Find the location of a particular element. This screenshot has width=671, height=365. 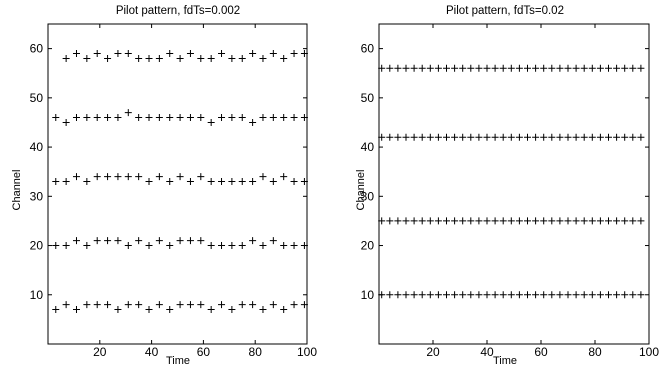

left-x-tick-label: 100 is located at coordinates (307, 352).